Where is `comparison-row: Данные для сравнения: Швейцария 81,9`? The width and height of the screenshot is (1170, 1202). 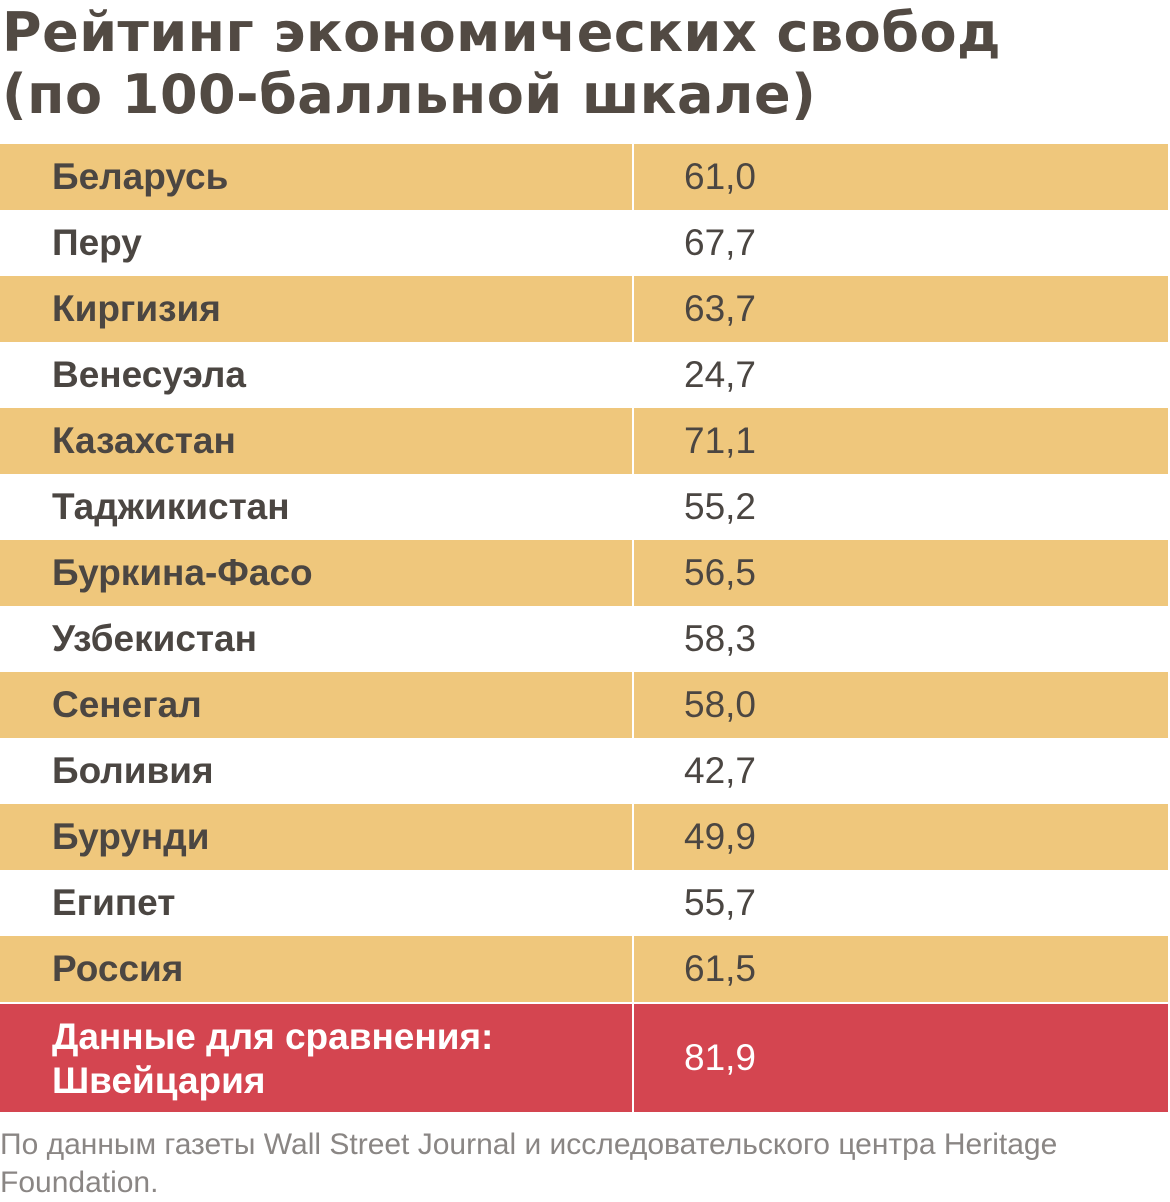 comparison-row: Данные для сравнения: Швейцария 81,9 is located at coordinates (584, 1058).